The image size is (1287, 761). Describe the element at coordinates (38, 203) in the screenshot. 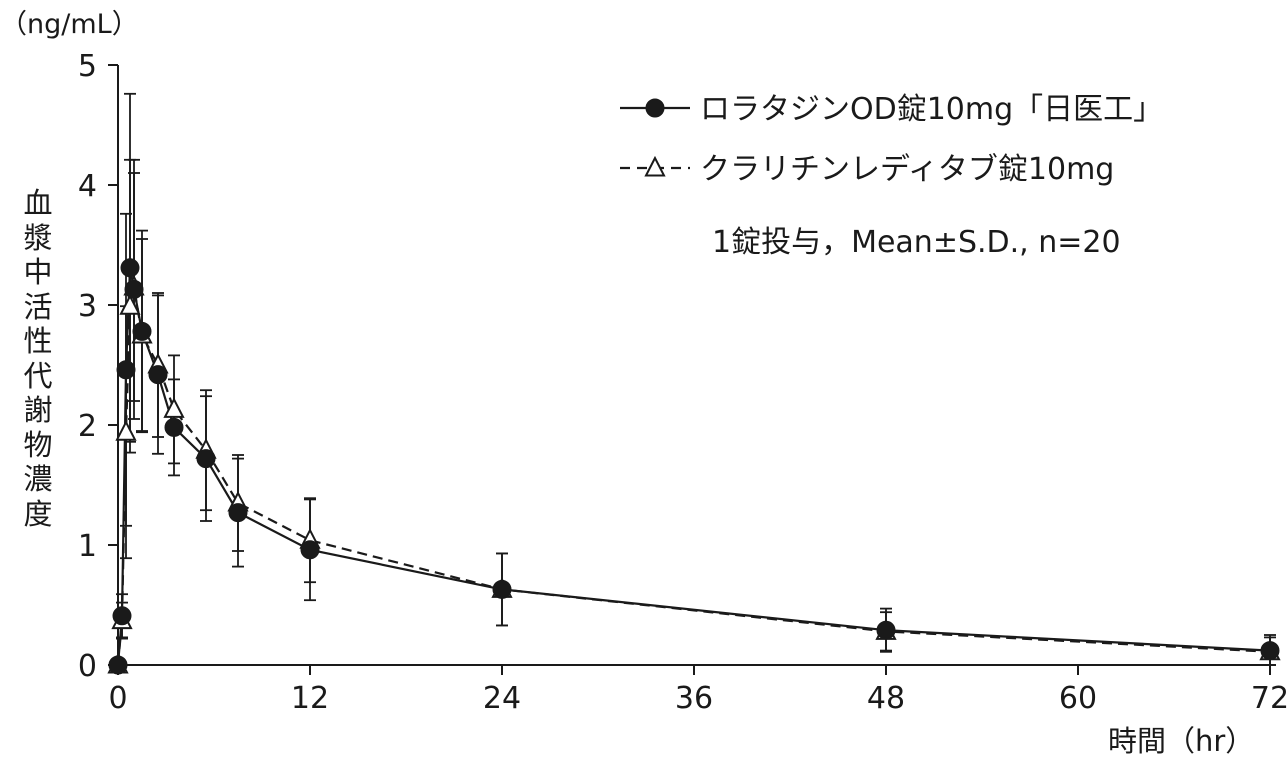

I see `y-axis-title-char: 血` at that location.